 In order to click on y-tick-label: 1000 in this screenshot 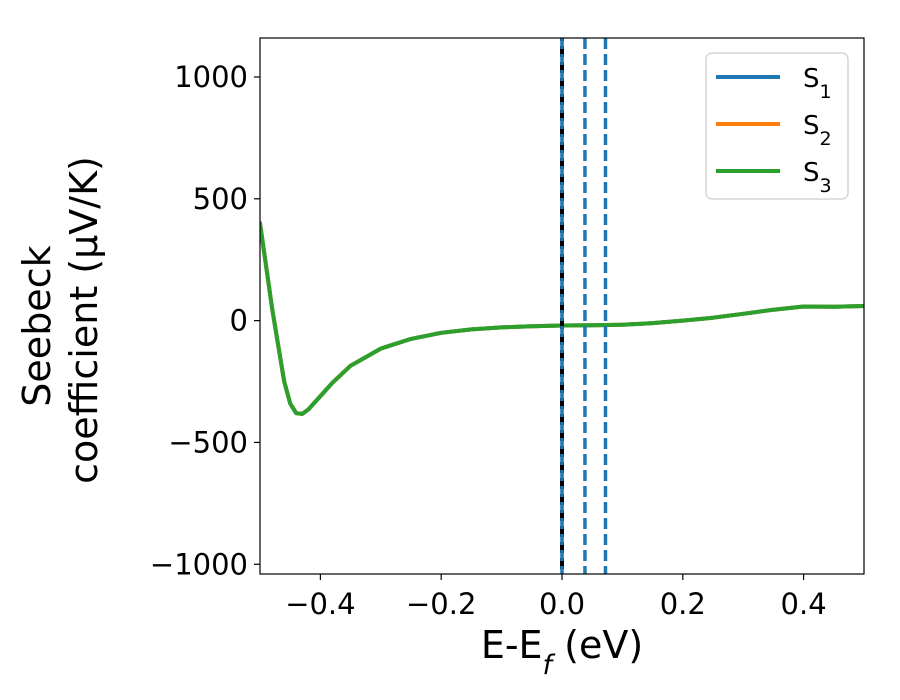, I will do `click(211, 77)`.